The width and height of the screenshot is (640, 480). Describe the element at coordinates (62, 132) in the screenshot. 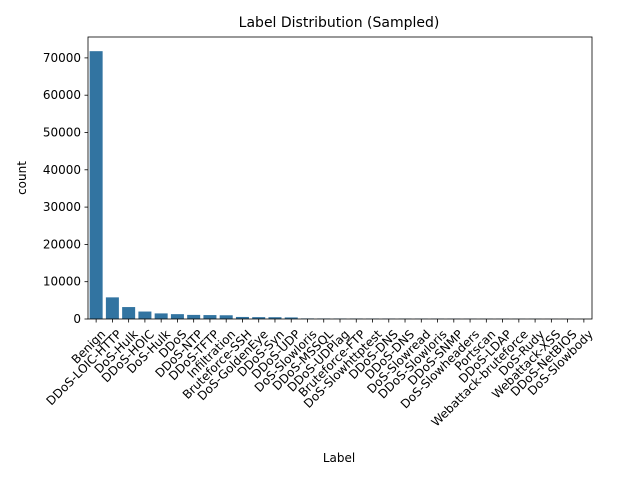

I see `y-tick-label: 50000` at that location.